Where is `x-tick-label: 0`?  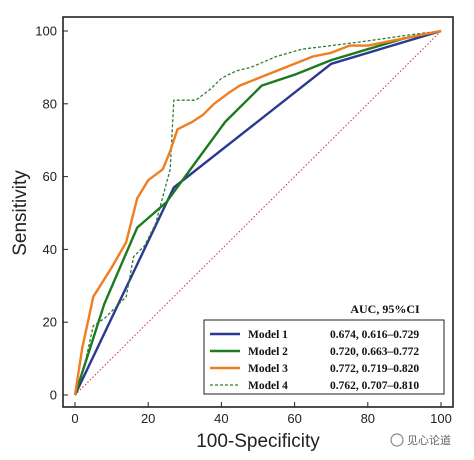 x-tick-label: 0 is located at coordinates (74, 418).